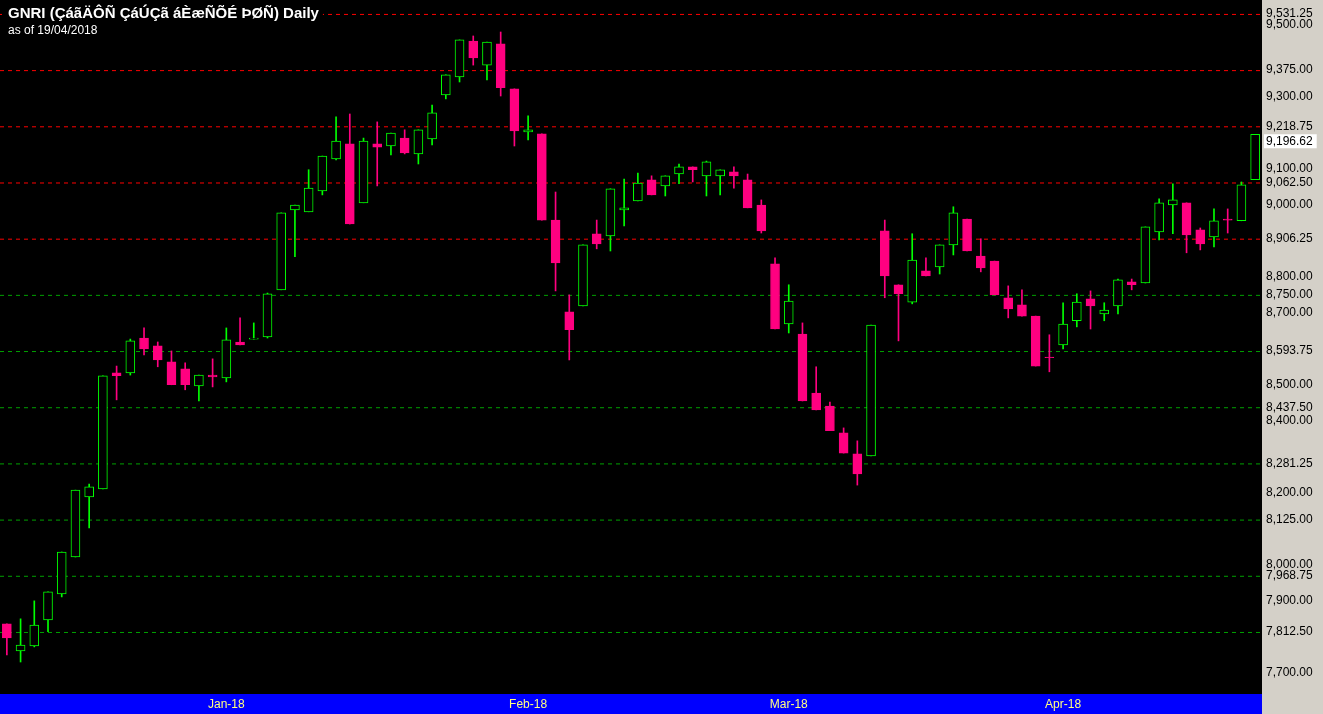 The height and width of the screenshot is (714, 1323). What do you see at coordinates (1290, 204) in the screenshot?
I see `y-tick-label: 9,000.00` at bounding box center [1290, 204].